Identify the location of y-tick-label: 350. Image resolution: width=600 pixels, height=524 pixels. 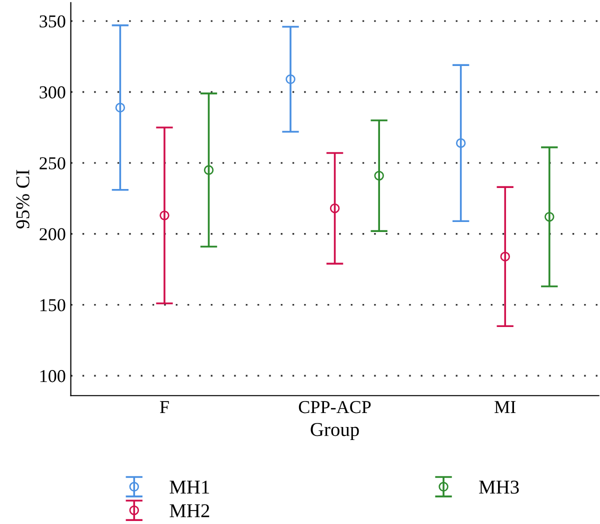
(53, 21).